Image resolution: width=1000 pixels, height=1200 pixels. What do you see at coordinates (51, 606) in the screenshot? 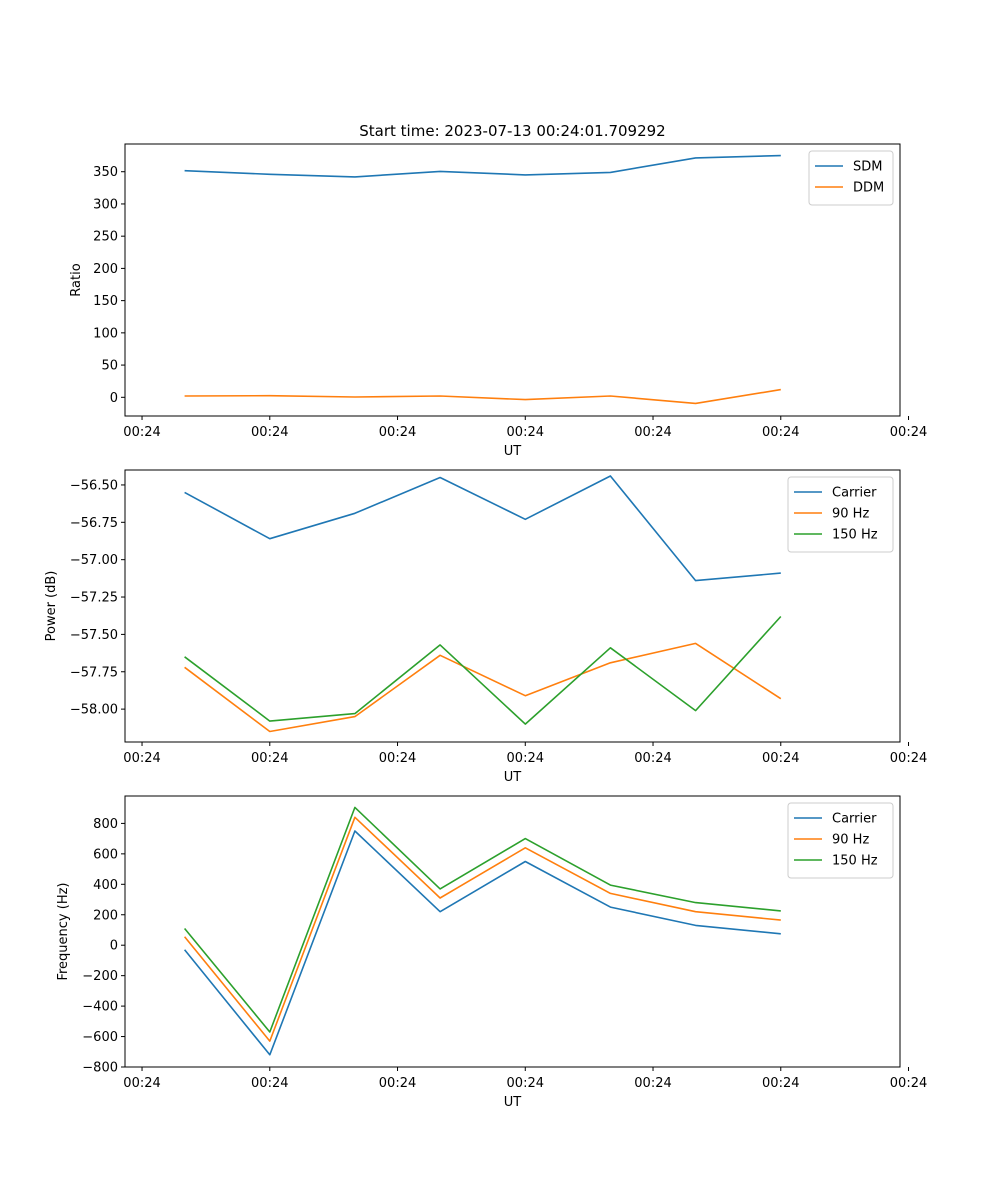
I see `y-axis-label: Power (dB)` at bounding box center [51, 606].